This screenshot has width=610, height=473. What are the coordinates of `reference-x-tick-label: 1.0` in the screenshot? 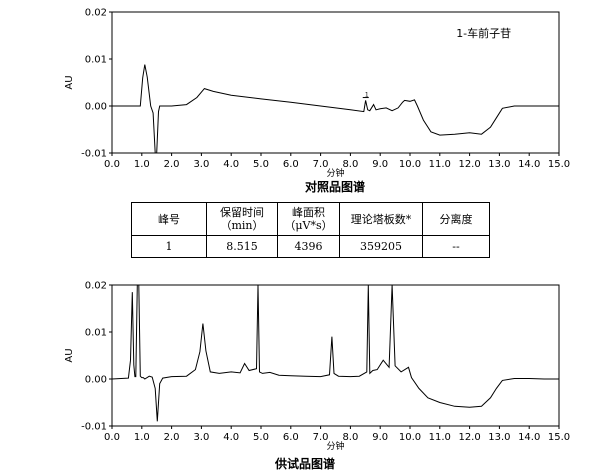 It's located at (142, 164).